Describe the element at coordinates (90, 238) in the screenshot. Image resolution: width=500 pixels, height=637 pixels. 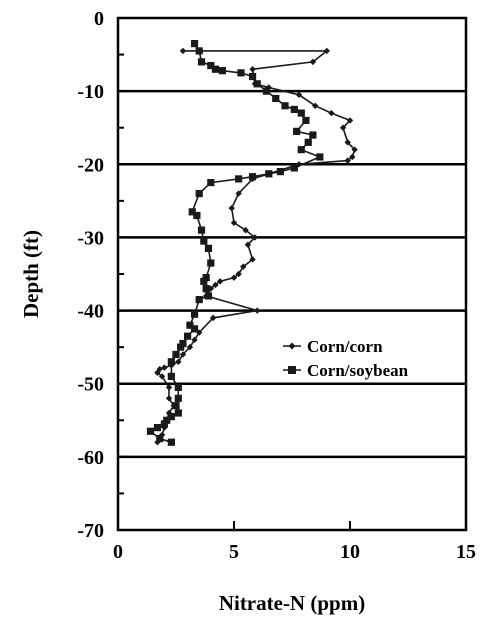
I see `y-tick-label: -30` at that location.